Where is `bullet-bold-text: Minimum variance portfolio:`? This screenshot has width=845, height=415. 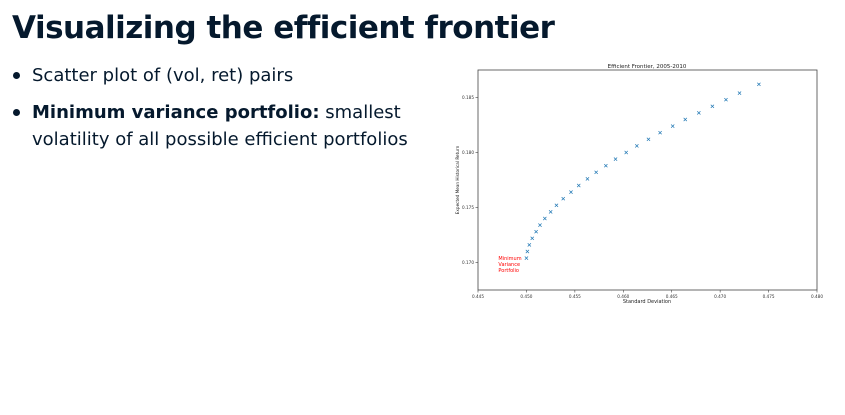
bullet-bold-text: Minimum variance portfolio: is located at coordinates (176, 112).